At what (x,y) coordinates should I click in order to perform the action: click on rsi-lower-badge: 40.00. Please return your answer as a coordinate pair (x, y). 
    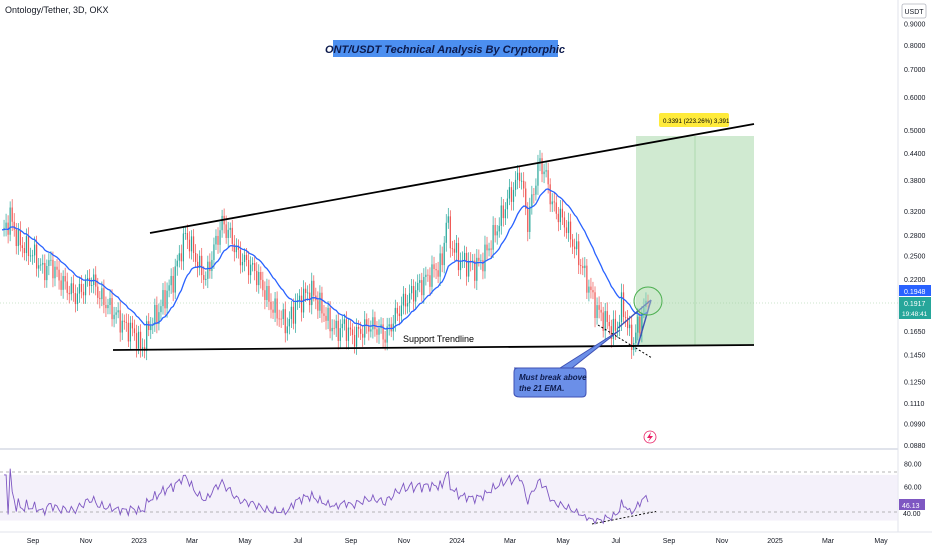
    Looking at the image, I should click on (912, 514).